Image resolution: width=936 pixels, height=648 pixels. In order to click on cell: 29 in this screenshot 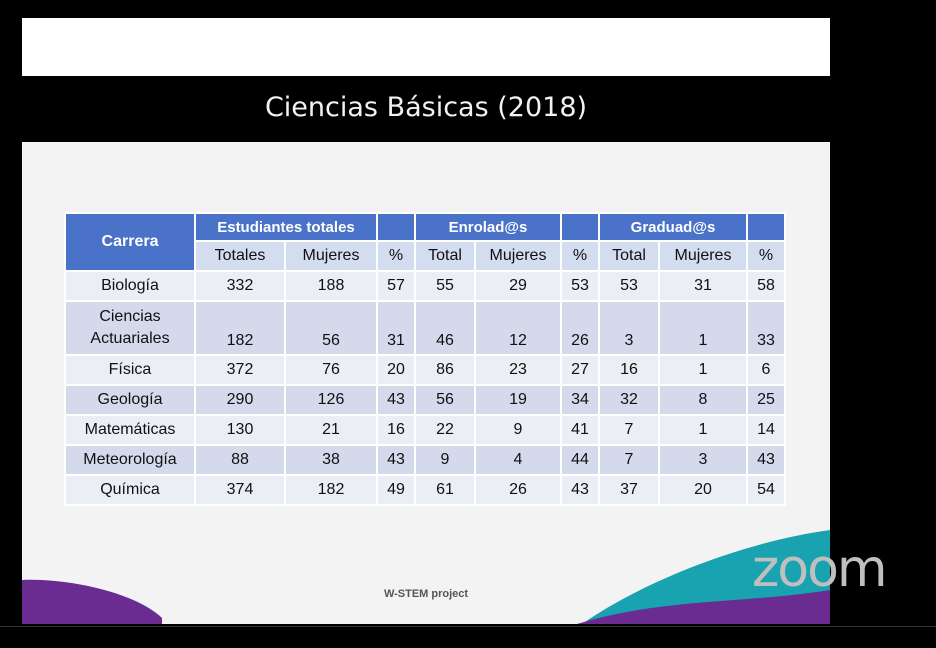, I will do `click(518, 286)`.